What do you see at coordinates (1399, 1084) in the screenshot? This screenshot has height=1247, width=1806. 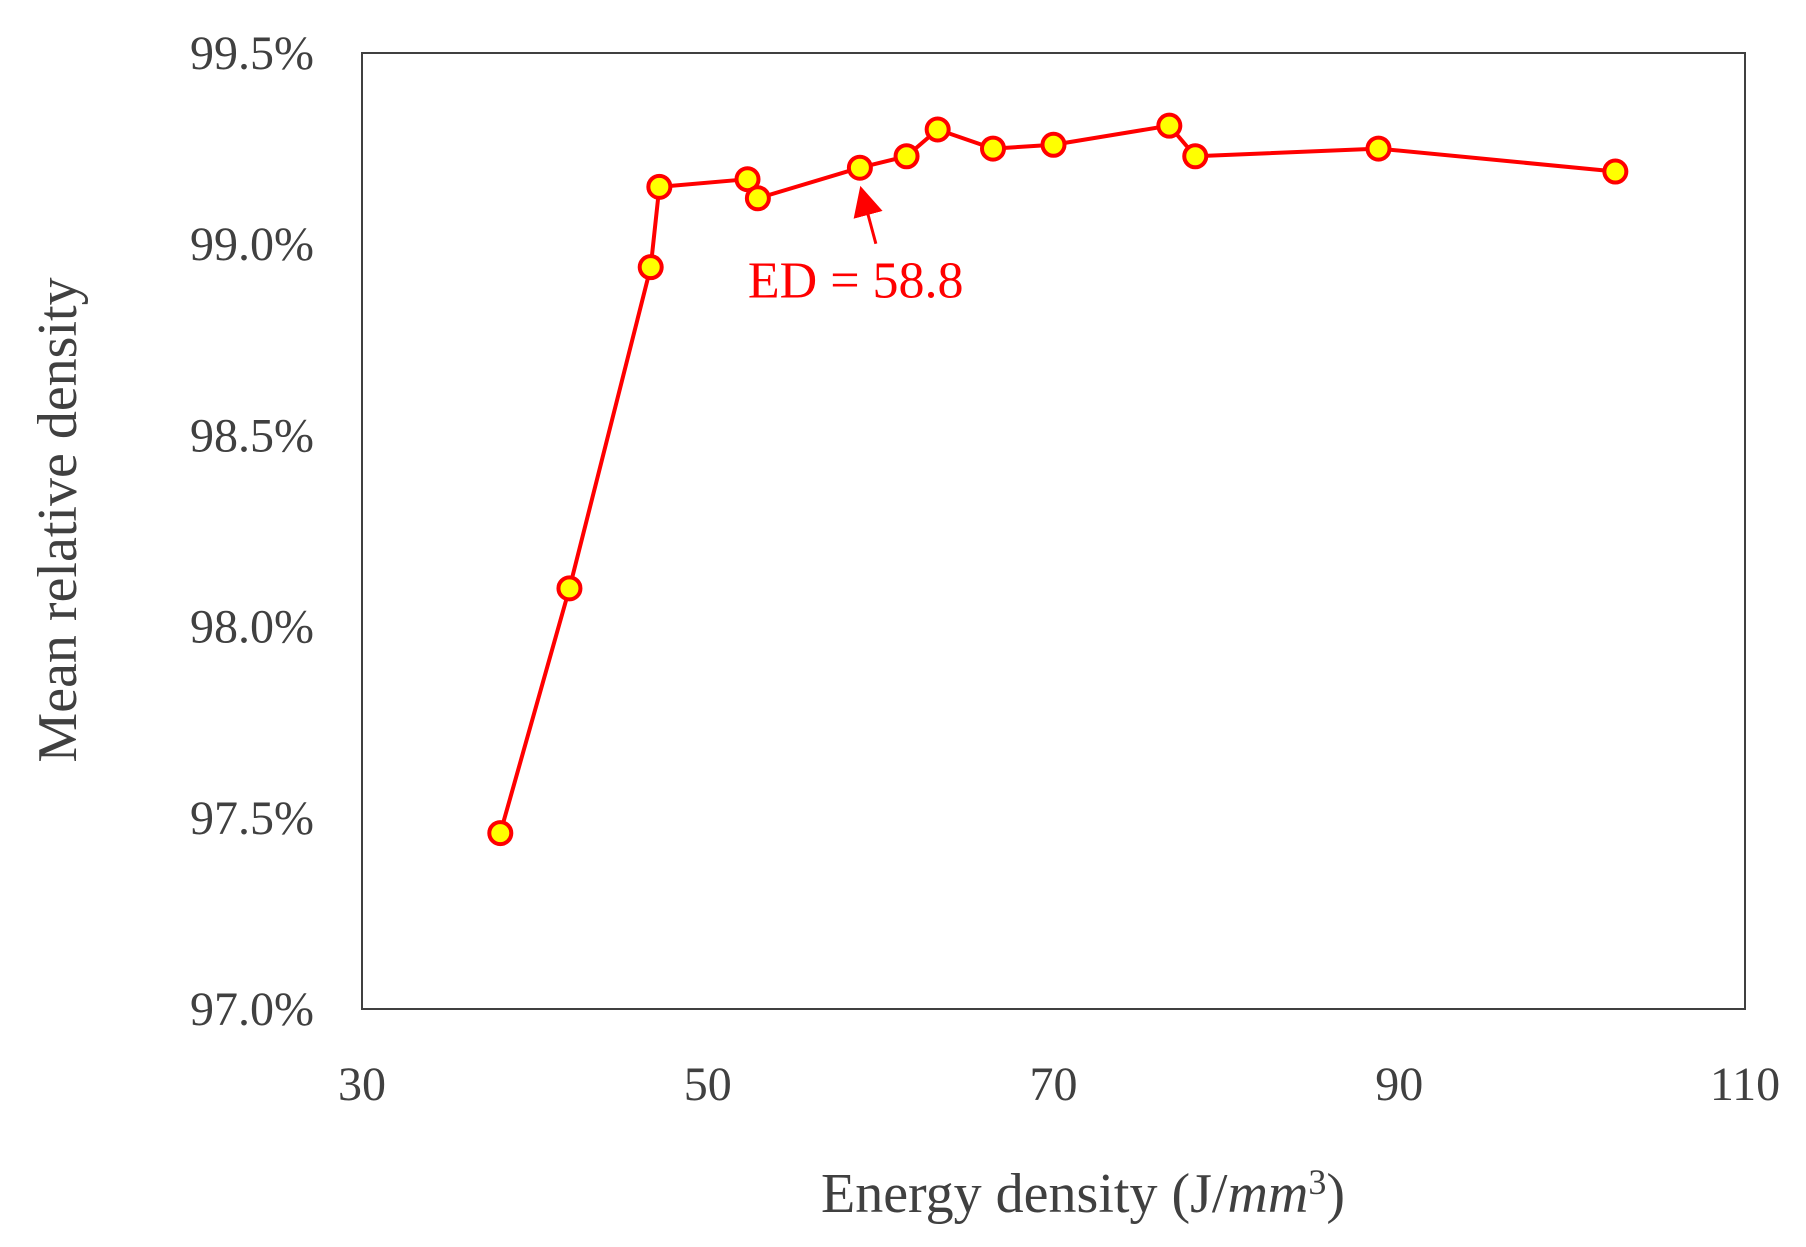 I see `x-tick-label: 90` at bounding box center [1399, 1084].